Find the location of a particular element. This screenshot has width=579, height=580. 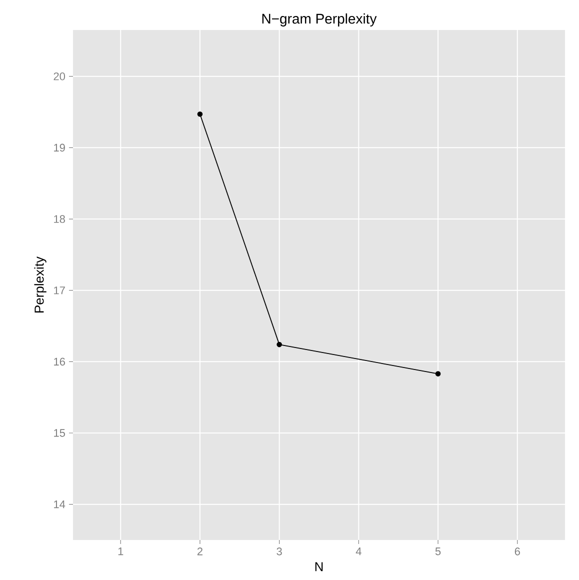

x-tick-label: 5 is located at coordinates (438, 552).